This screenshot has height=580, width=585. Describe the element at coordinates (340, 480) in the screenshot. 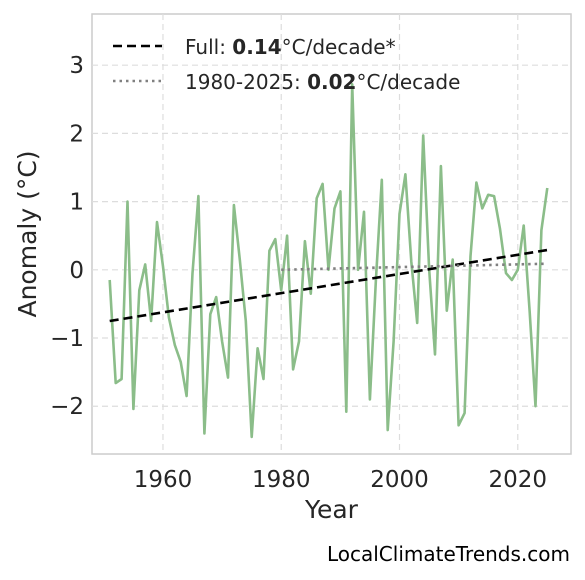

I see `x-tick-labels: 1960 1980 2000 2020` at that location.